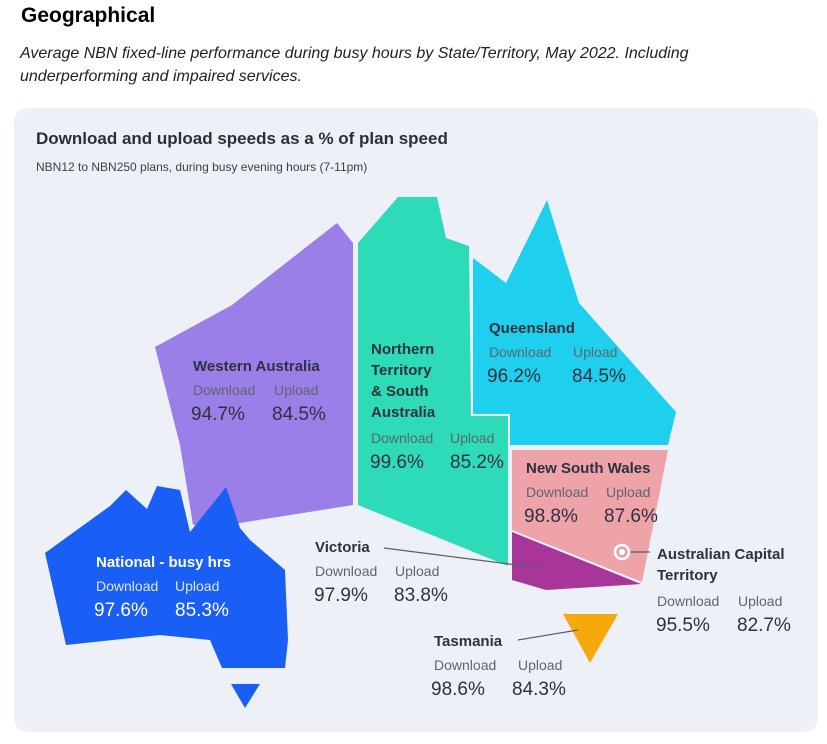 This screenshot has height=744, width=827. Describe the element at coordinates (588, 468) in the screenshot. I see `region-name: New South Wales` at that location.